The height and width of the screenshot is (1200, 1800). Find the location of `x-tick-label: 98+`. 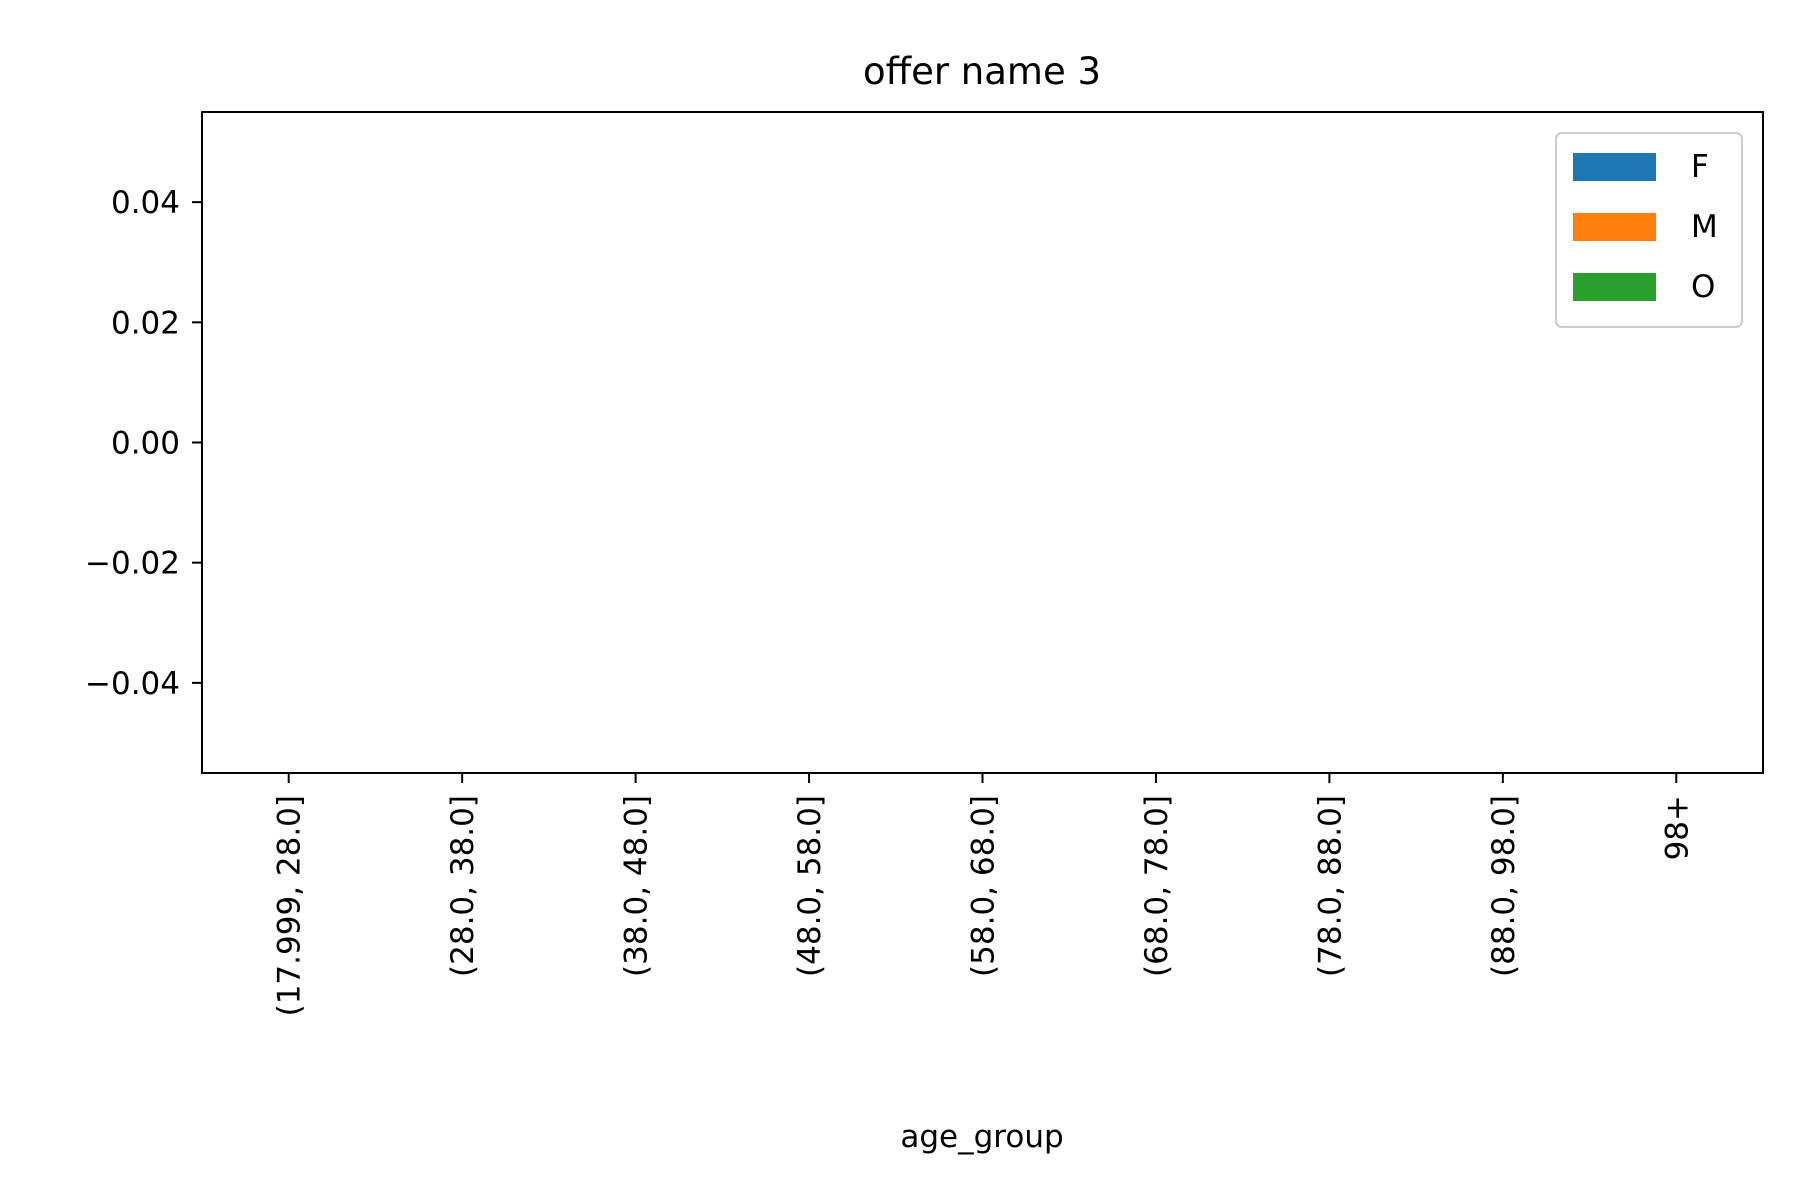

x-tick-label: 98+ is located at coordinates (1677, 827).